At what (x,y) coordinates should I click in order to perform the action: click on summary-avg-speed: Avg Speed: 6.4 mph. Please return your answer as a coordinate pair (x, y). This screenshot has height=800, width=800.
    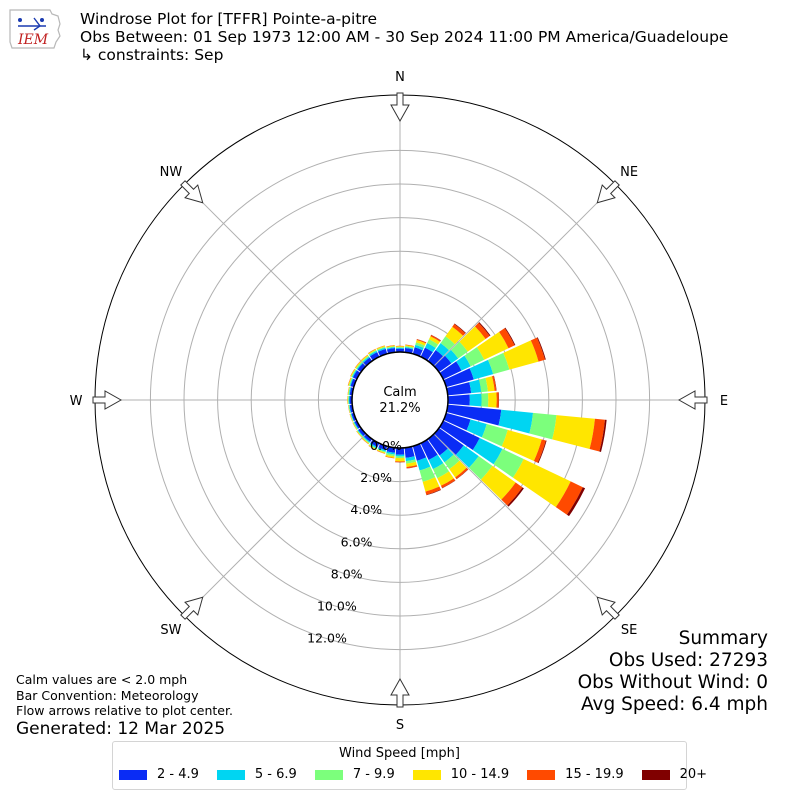
    Looking at the image, I should click on (674, 704).